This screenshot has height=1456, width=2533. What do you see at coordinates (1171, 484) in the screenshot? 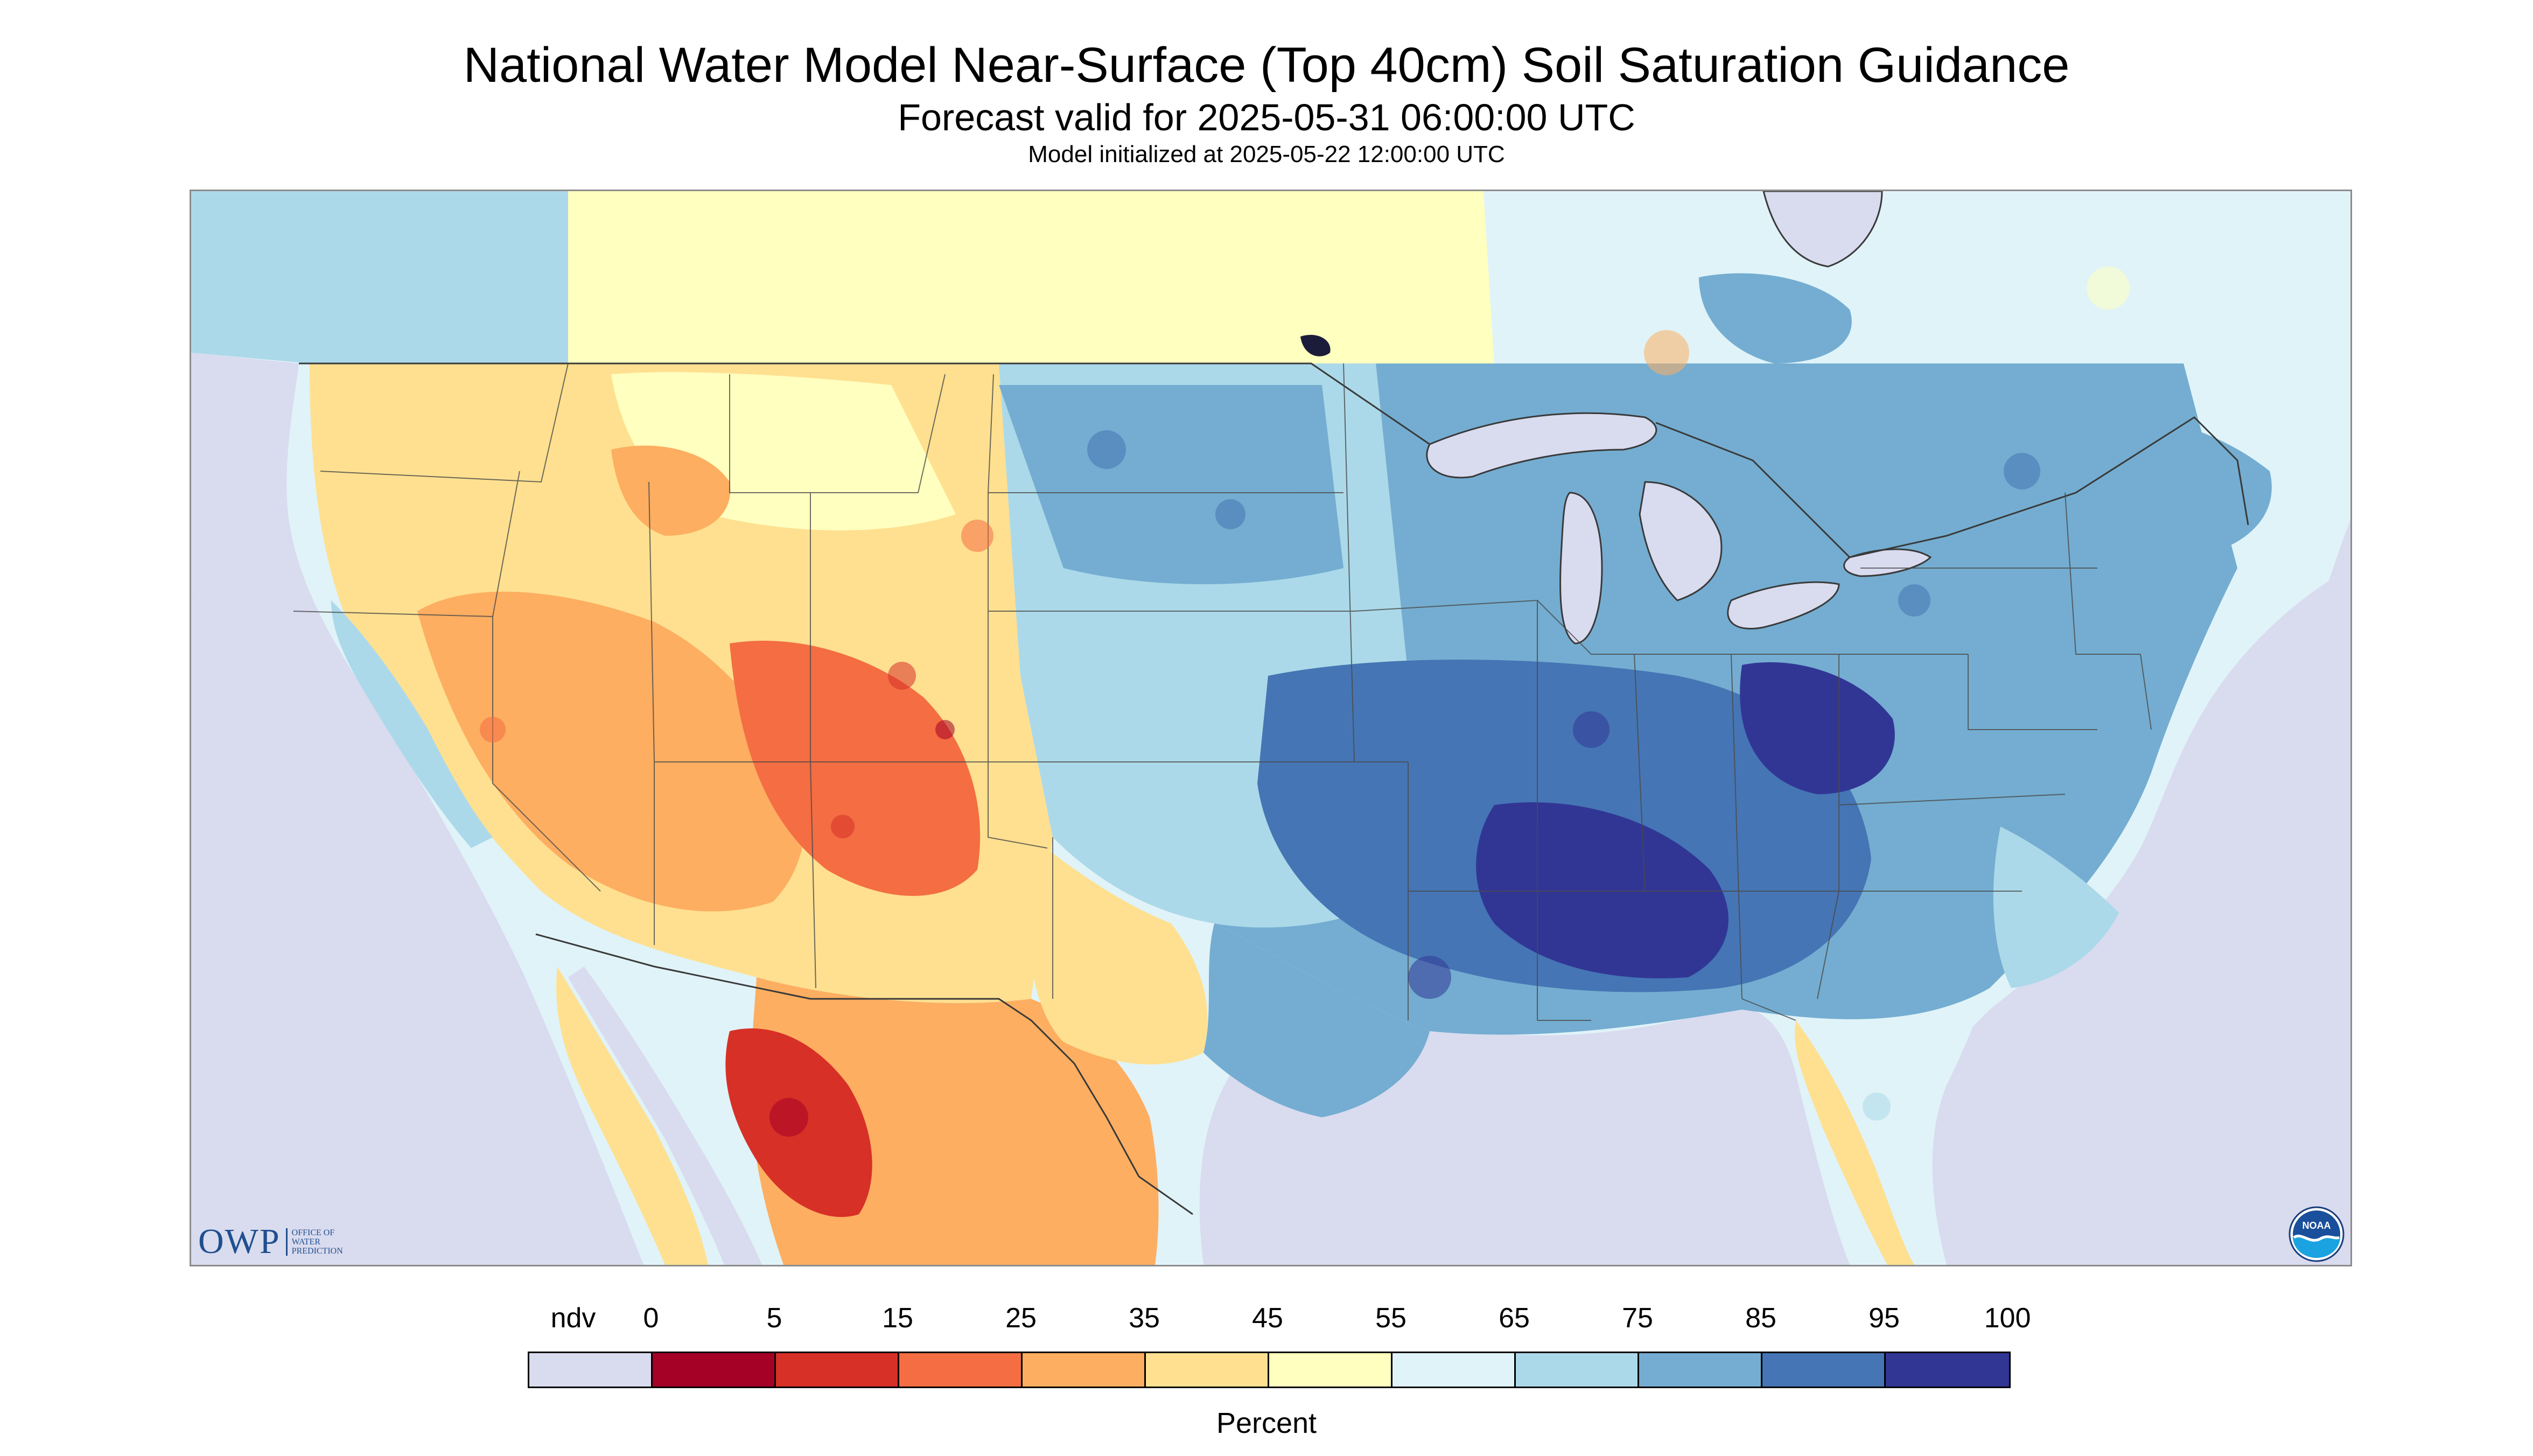
I see `dakotas-blue` at bounding box center [1171, 484].